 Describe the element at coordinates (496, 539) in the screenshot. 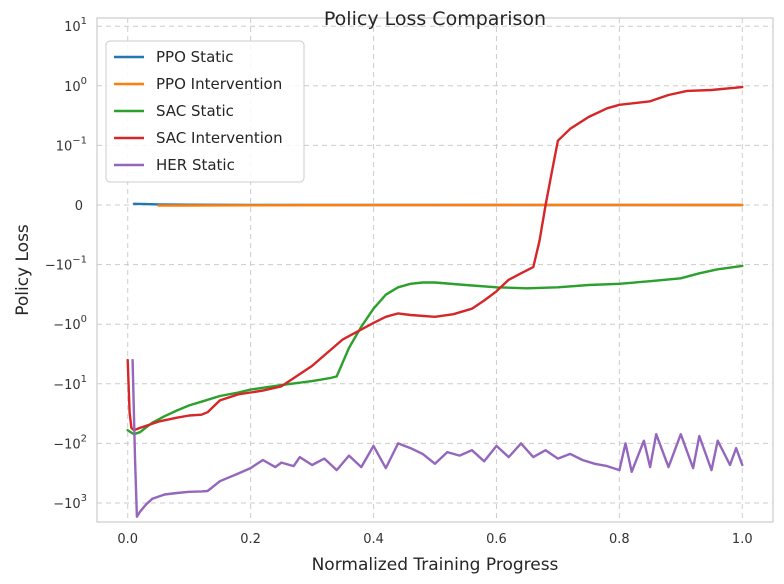

I see `x-tick-label: 0.6` at that location.